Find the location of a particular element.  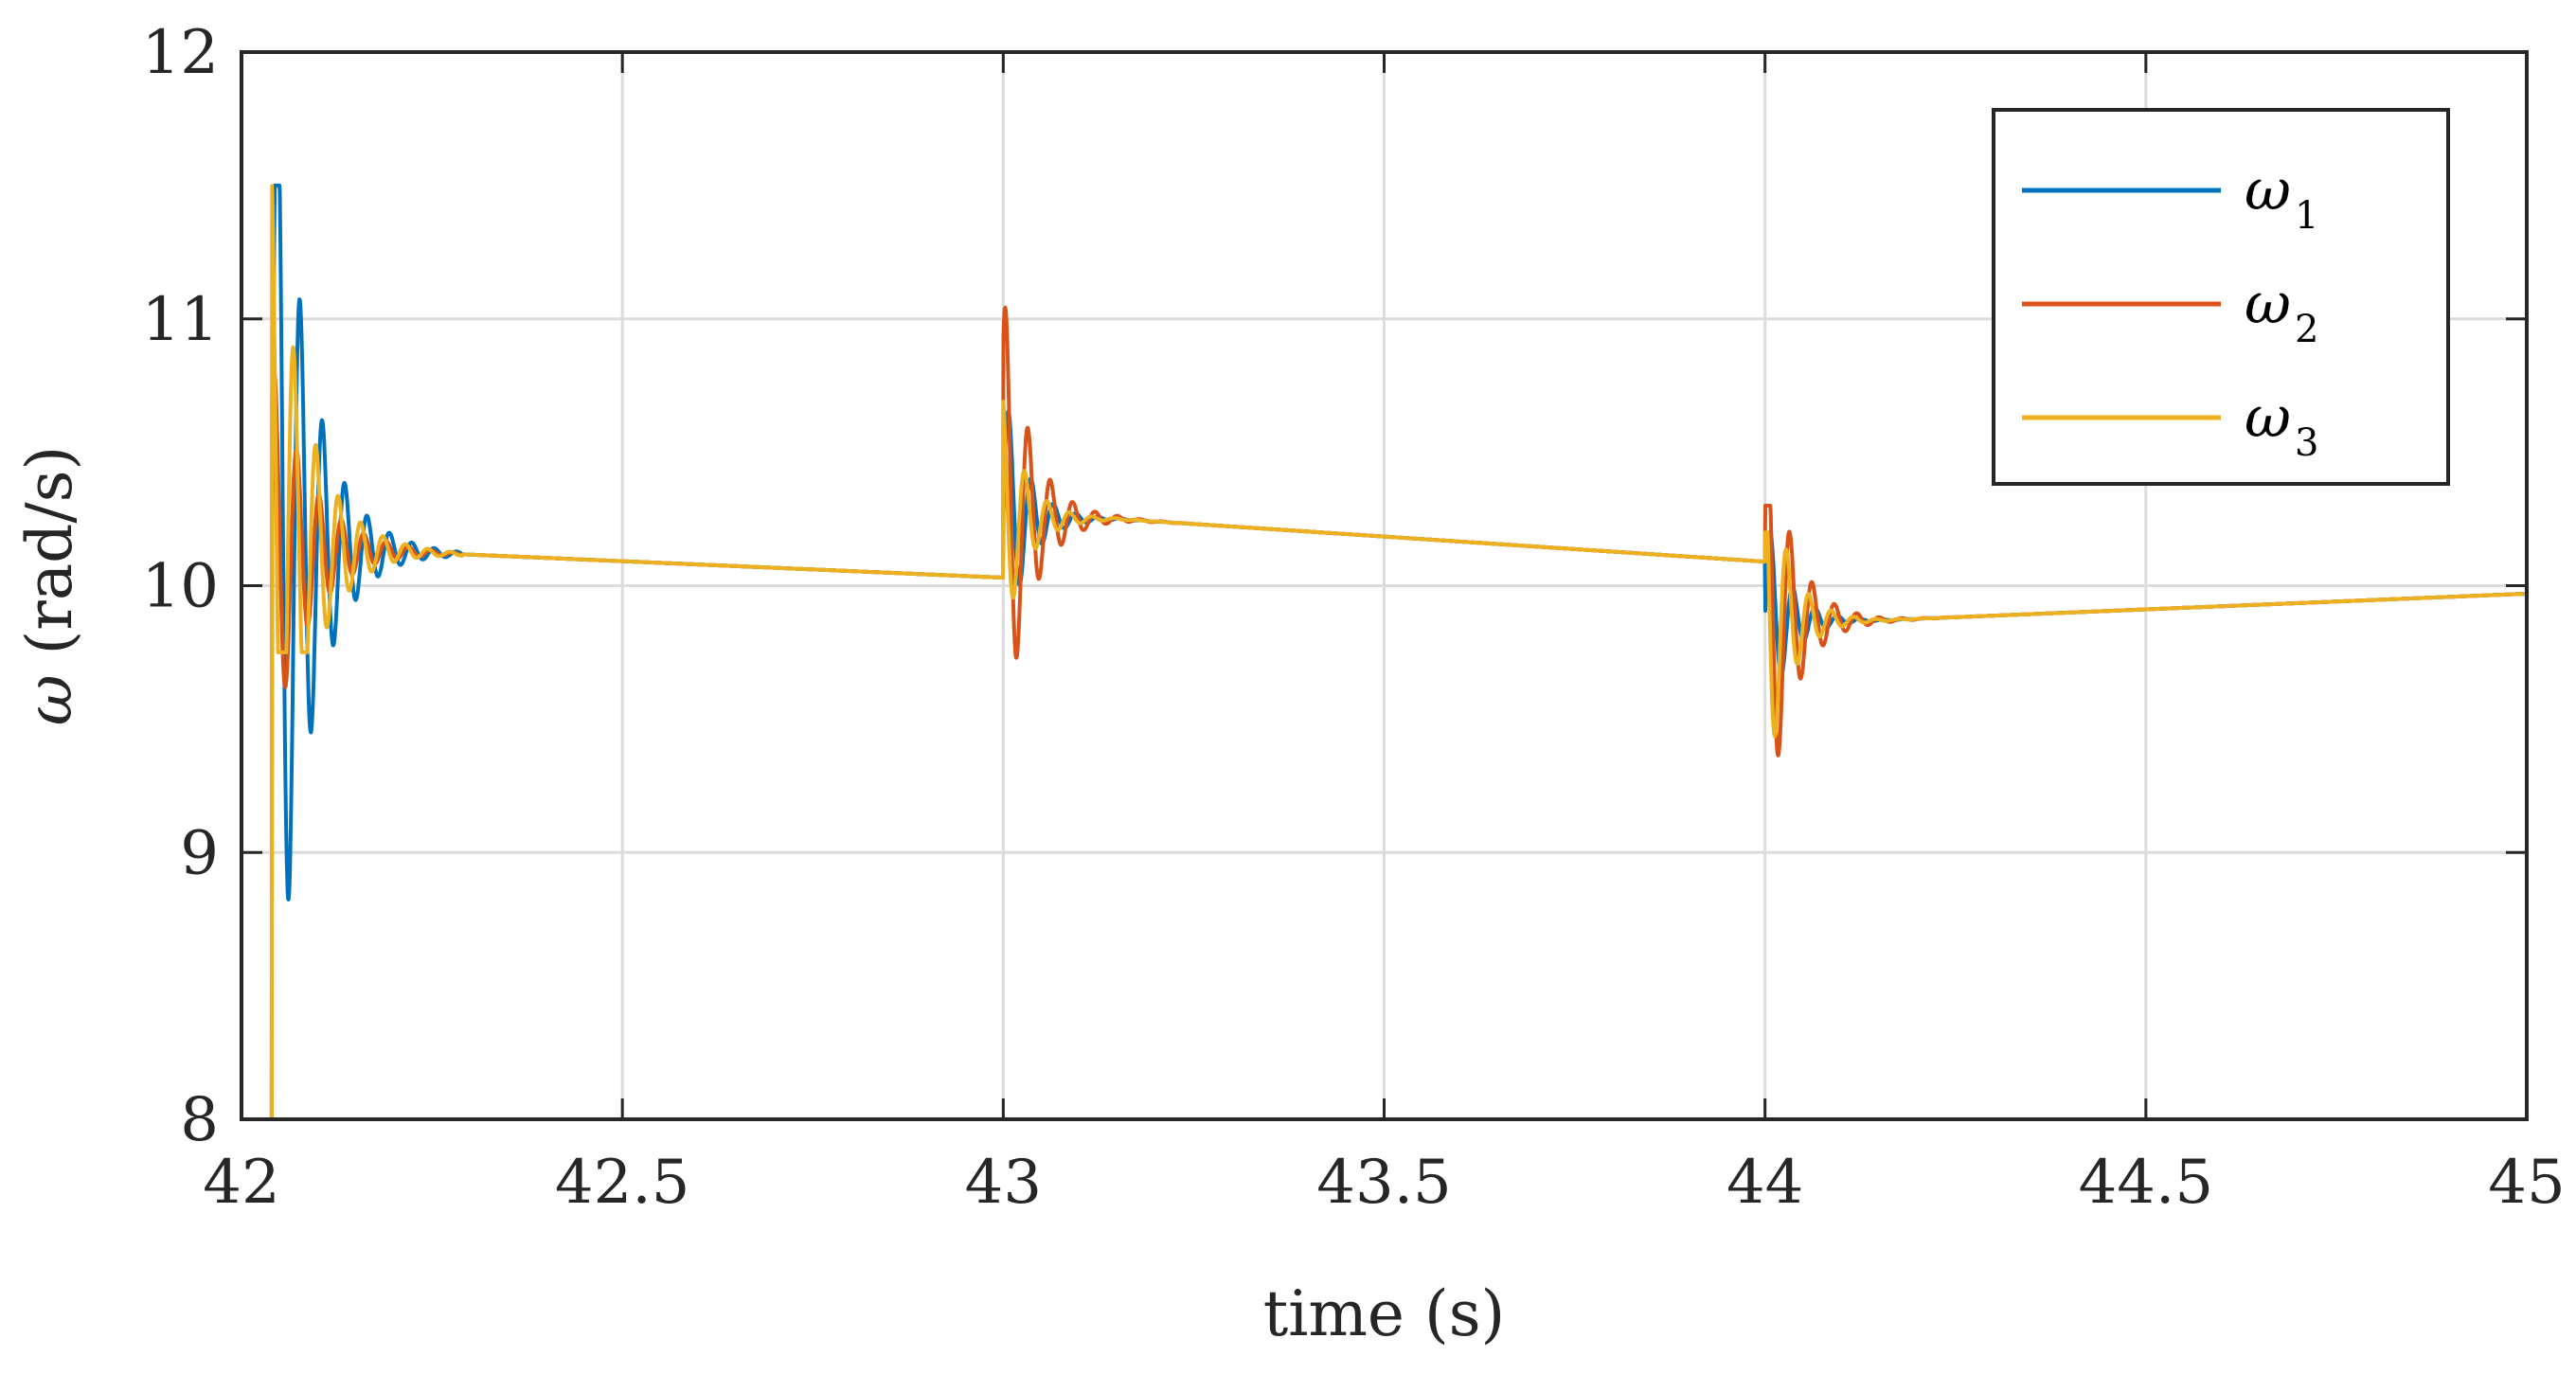

y-axis-symbol: ω is located at coordinates (49, 699).